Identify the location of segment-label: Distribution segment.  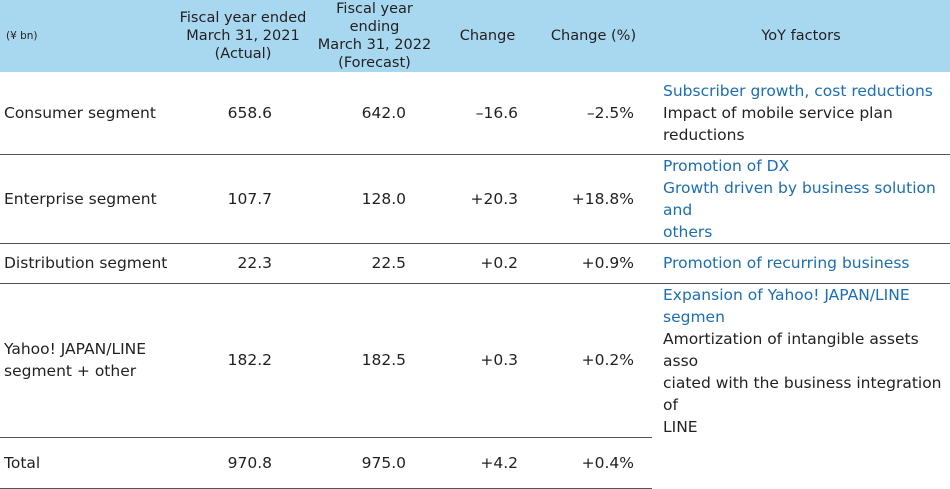
(88, 262).